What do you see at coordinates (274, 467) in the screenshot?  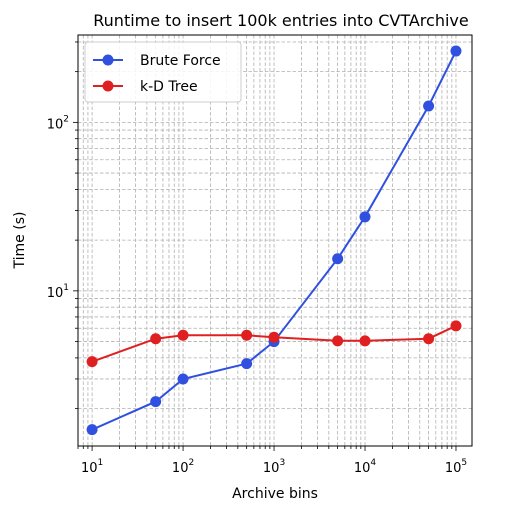 I see `x-tick-label: 10³` at bounding box center [274, 467].